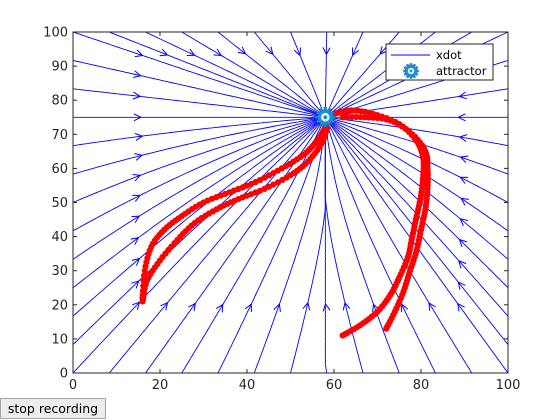  What do you see at coordinates (59, 237) in the screenshot?
I see `y-tick-label: 40` at bounding box center [59, 237].